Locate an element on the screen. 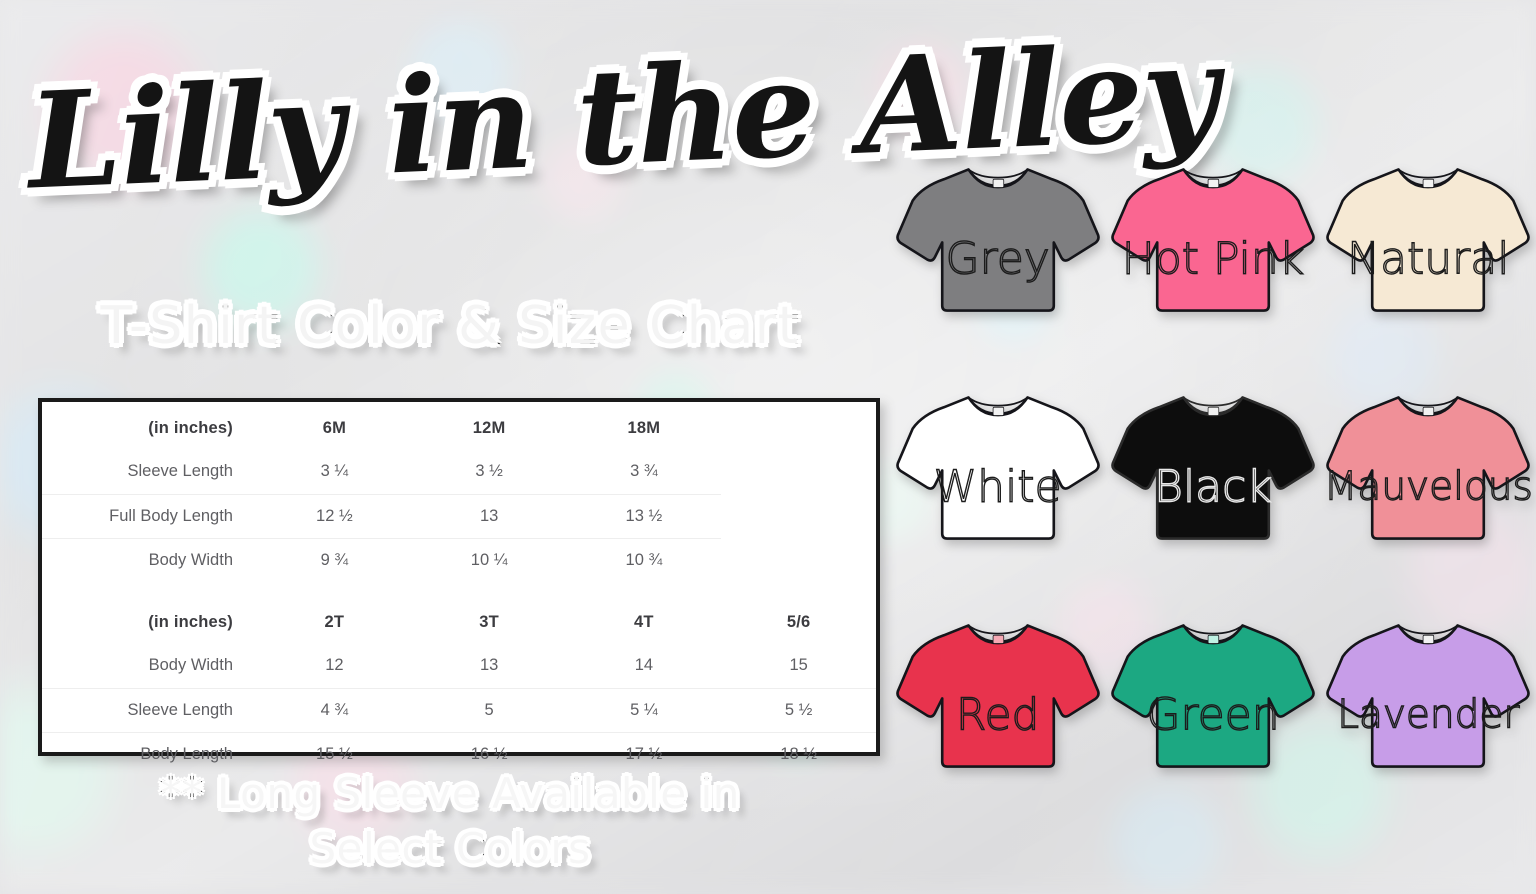 This screenshot has height=894, width=1536. cell-body-width-6m: 9 ¾ is located at coordinates (334, 559).